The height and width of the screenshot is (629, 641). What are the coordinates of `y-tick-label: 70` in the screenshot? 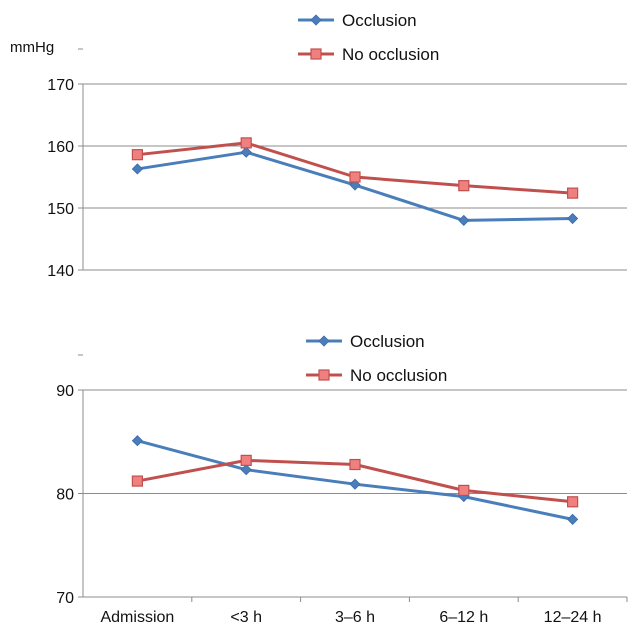 It's located at (65, 598).